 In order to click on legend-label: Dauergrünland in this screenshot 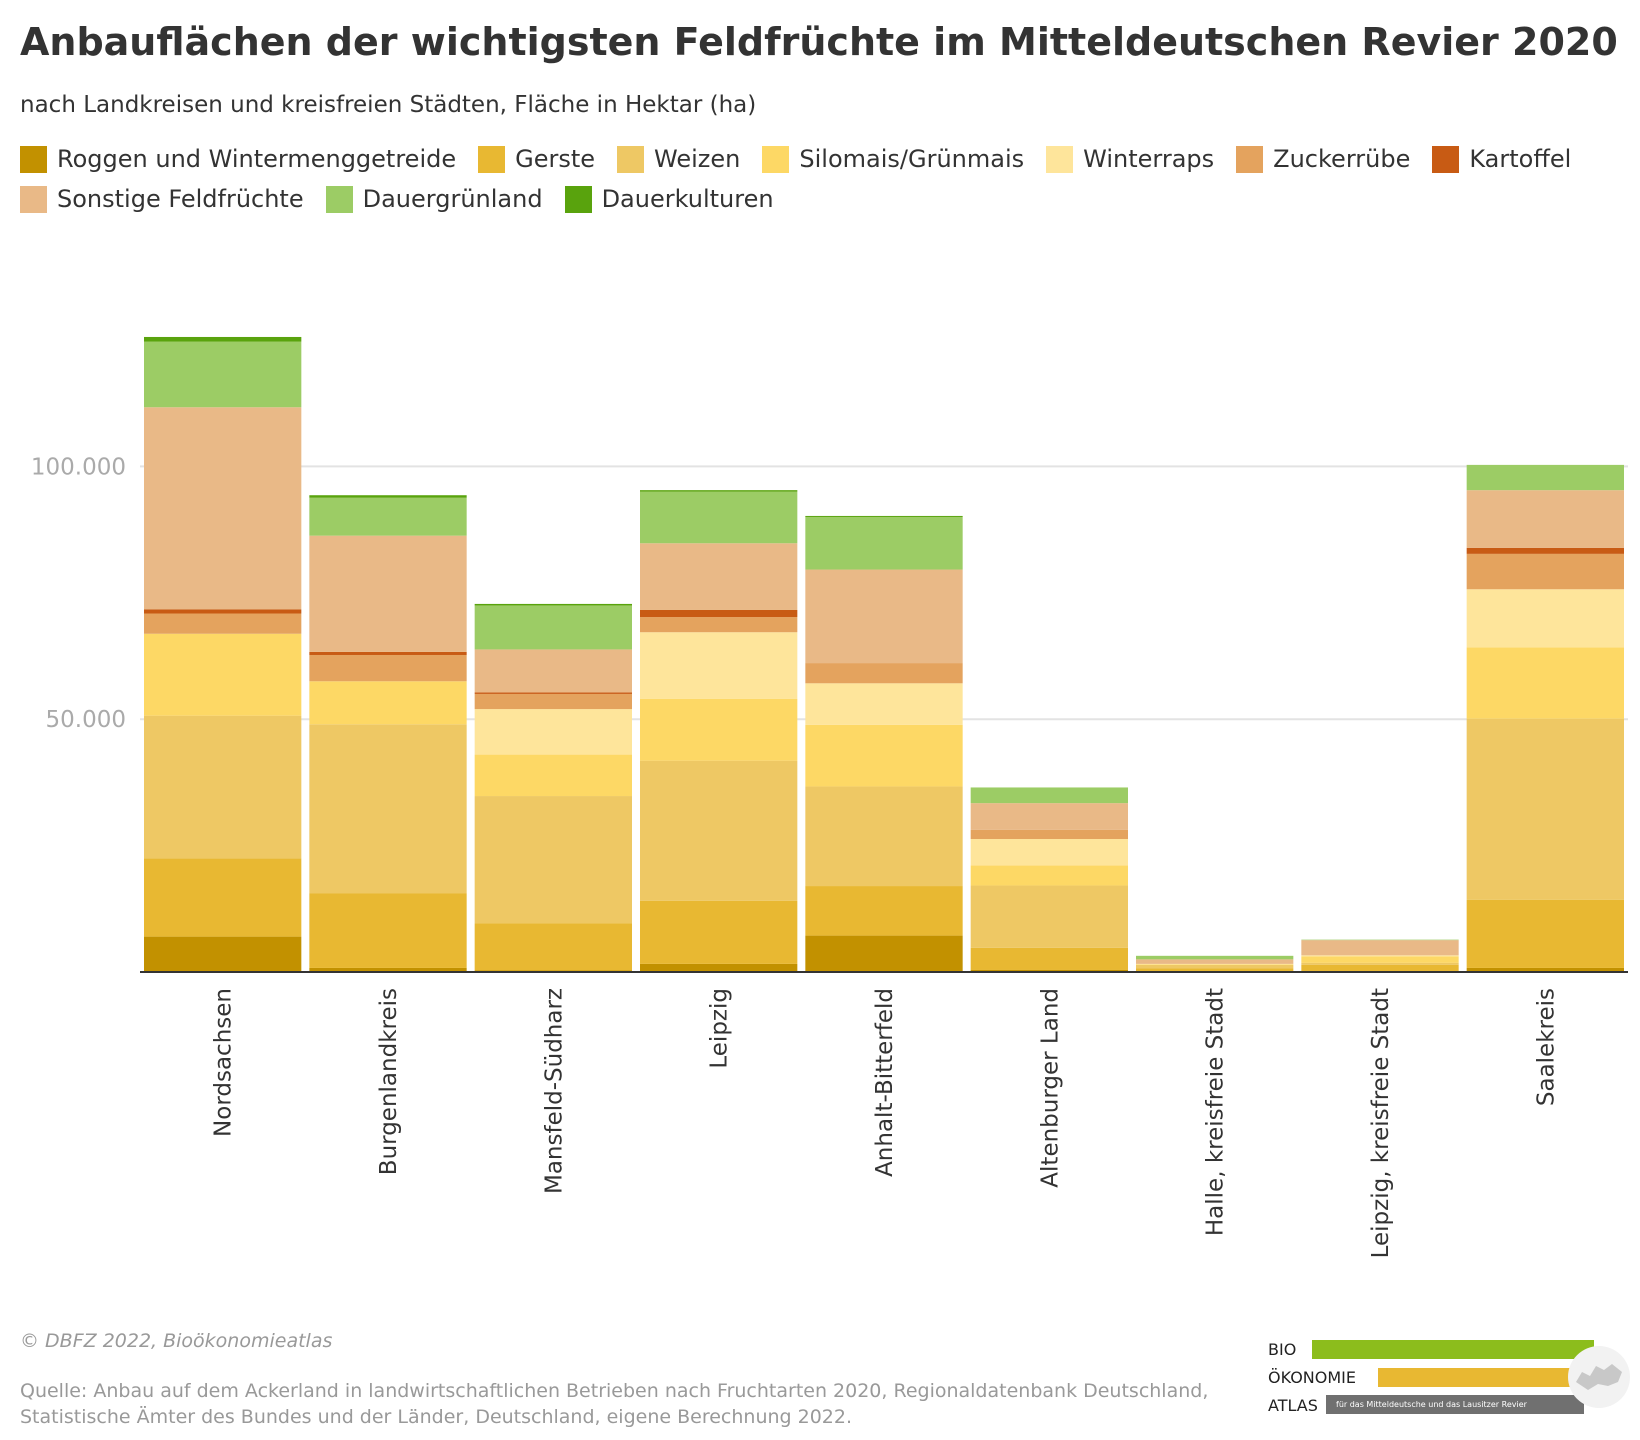, I will do `click(452, 199)`.